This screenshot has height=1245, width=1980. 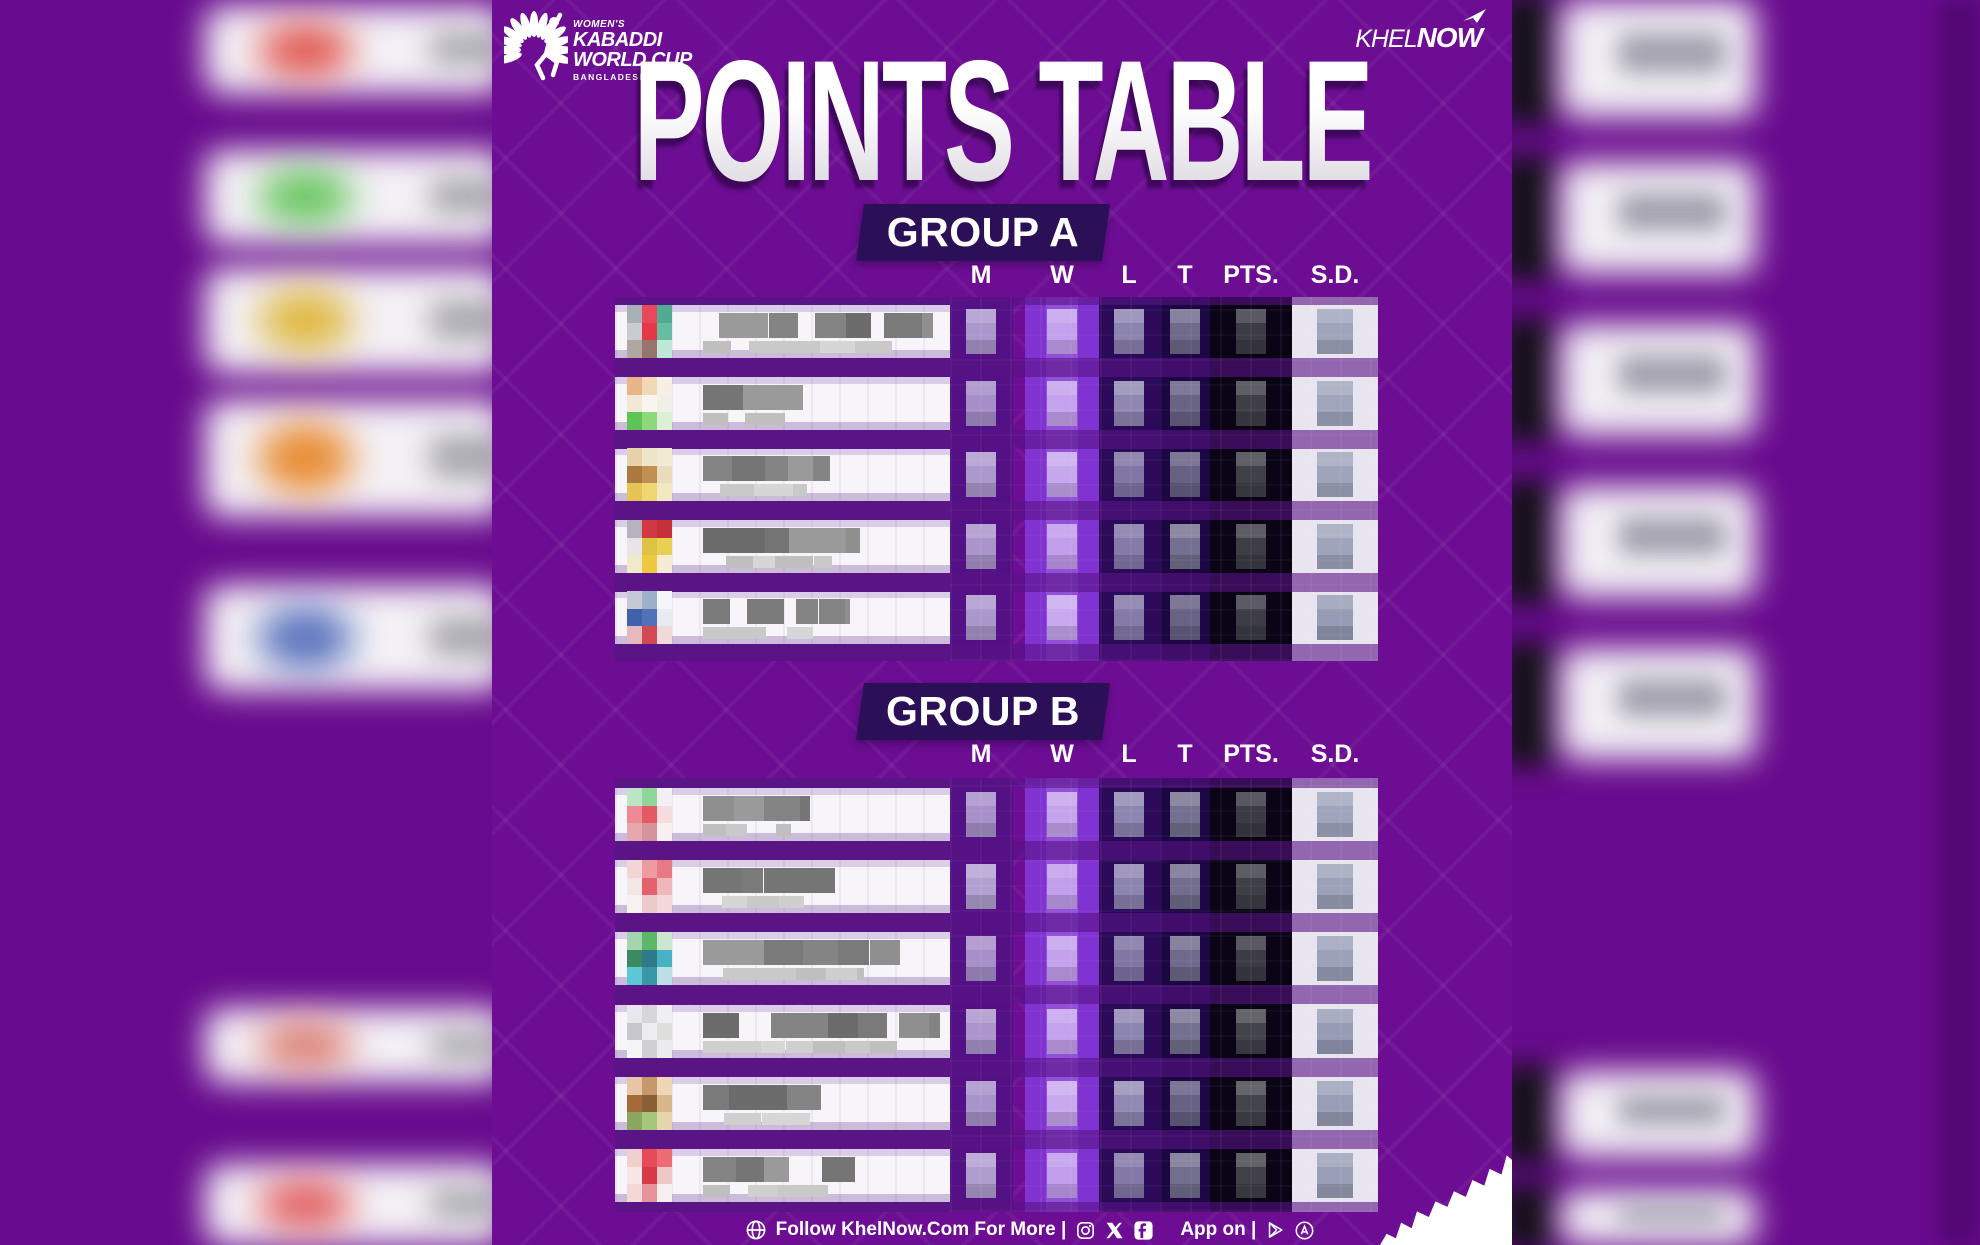 I want to click on stat-cell-w-blurred, so click(x=1062, y=886).